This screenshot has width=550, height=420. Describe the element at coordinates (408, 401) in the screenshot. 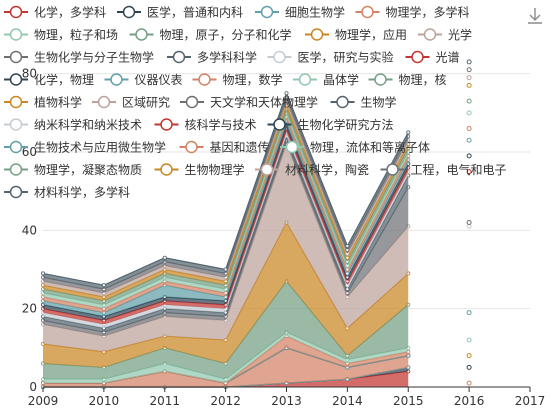

I see `x-tick-label: 2015` at that location.